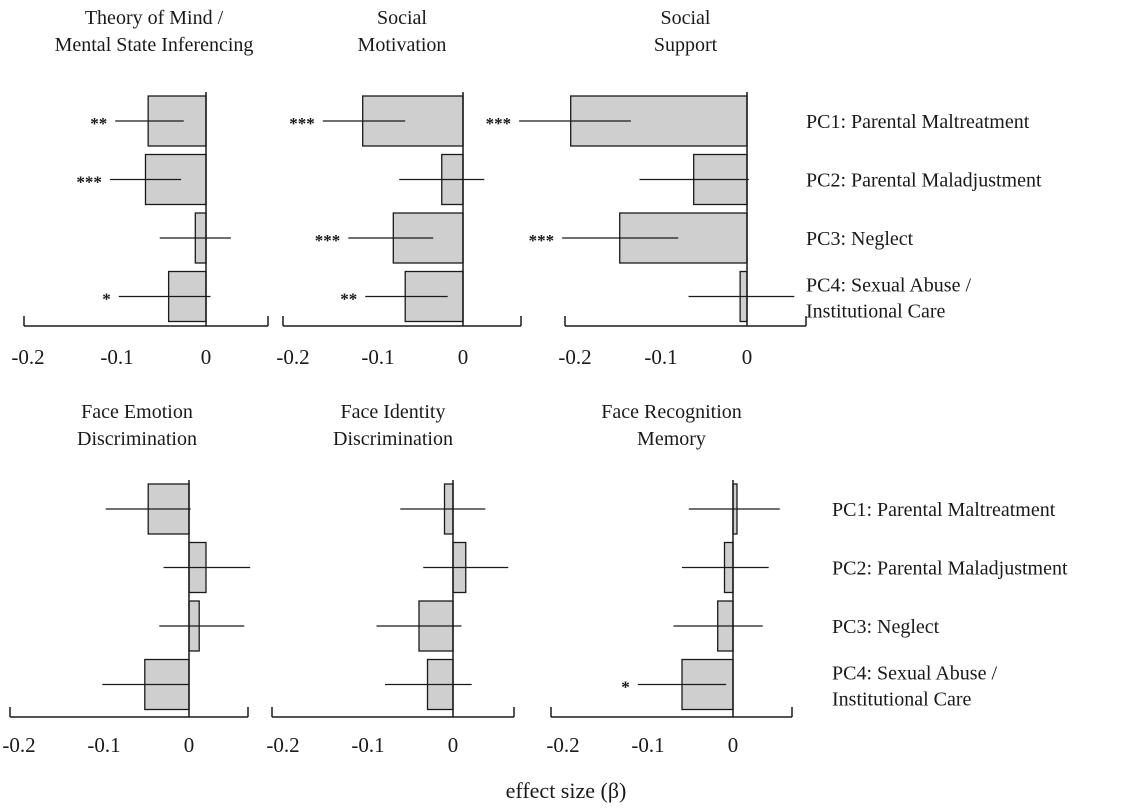  What do you see at coordinates (646, 188) in the screenshot?
I see `panel-3: Social Support *** *** -0.2 -0.1 0` at bounding box center [646, 188].